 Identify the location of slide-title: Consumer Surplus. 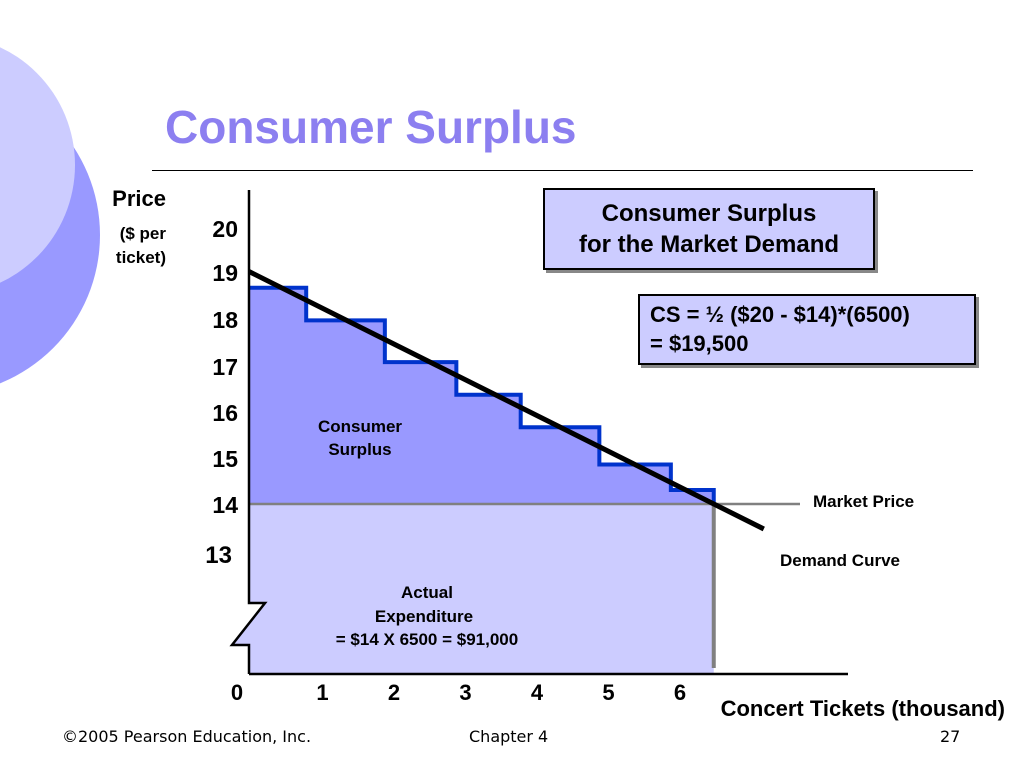
(371, 127).